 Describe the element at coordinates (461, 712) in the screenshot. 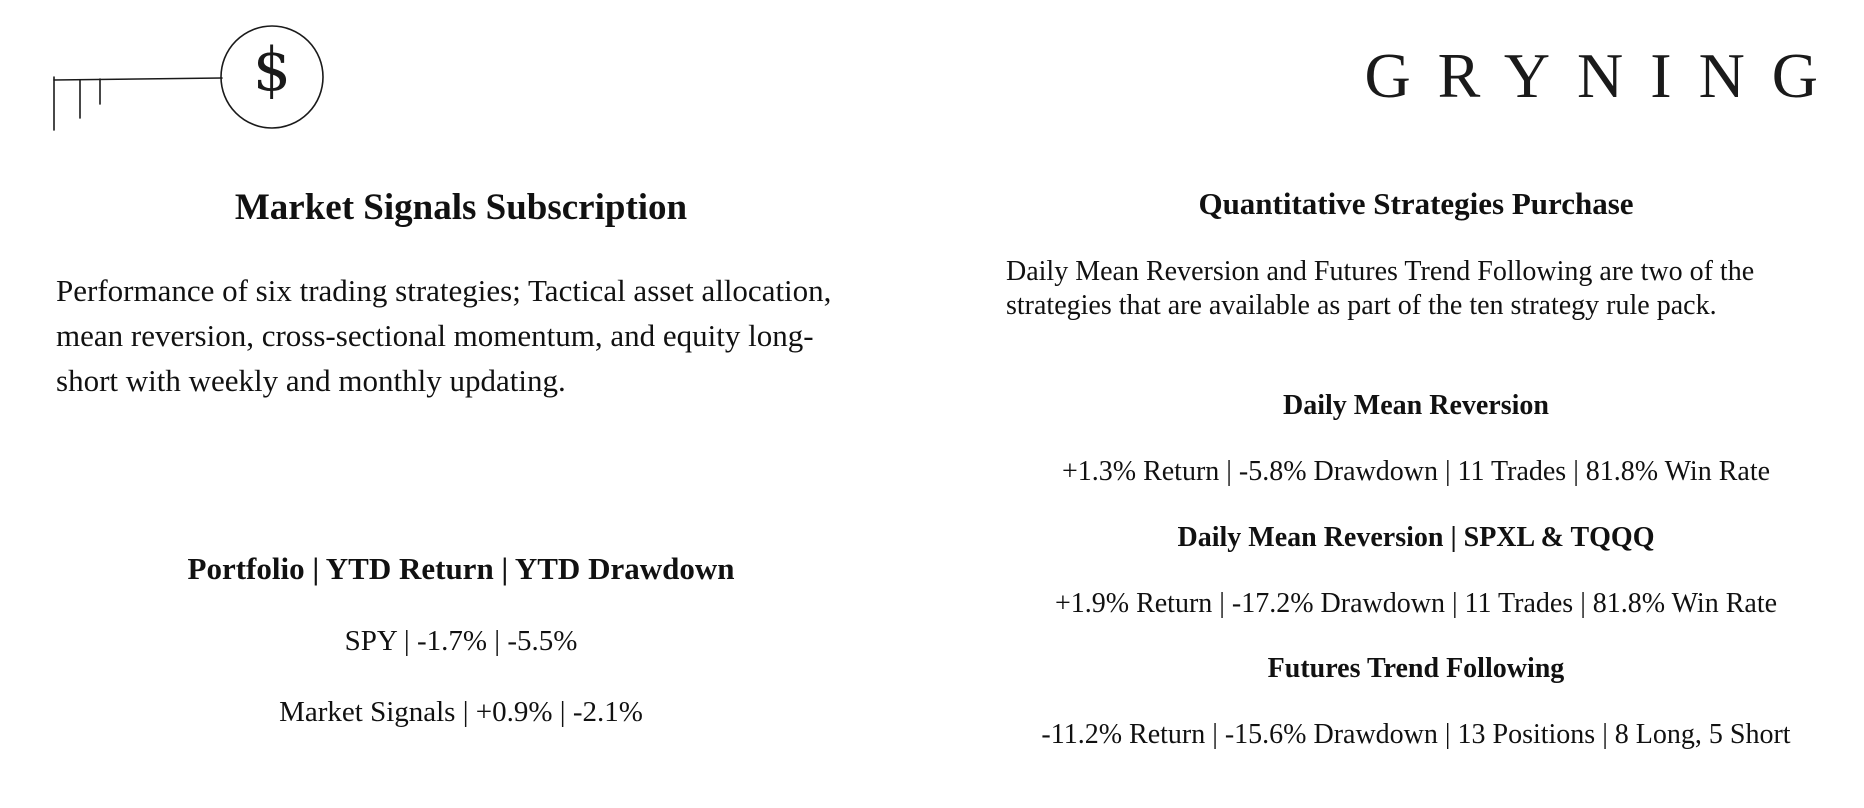

I see `portfolio-row-market-signals: Market Signals | +0.9% | -2.1%` at that location.